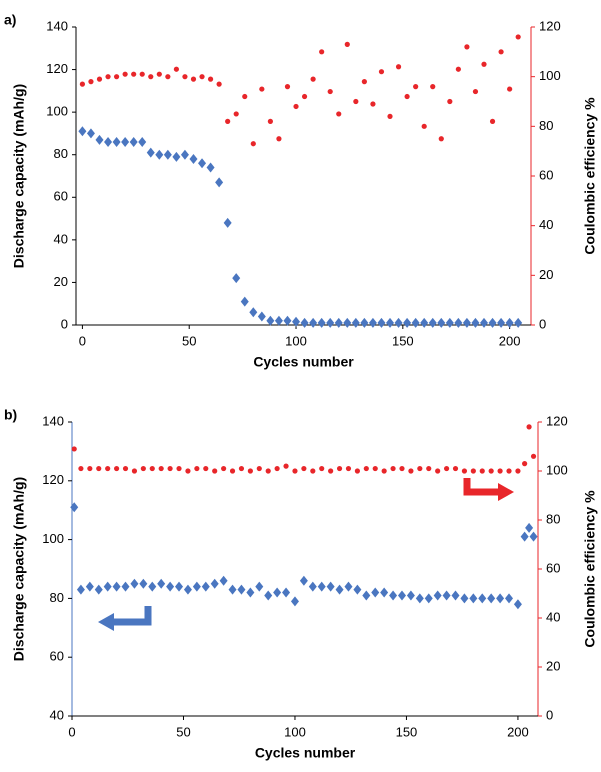 The height and width of the screenshot is (772, 601). I want to click on left-arrow-head, so click(106, 622).